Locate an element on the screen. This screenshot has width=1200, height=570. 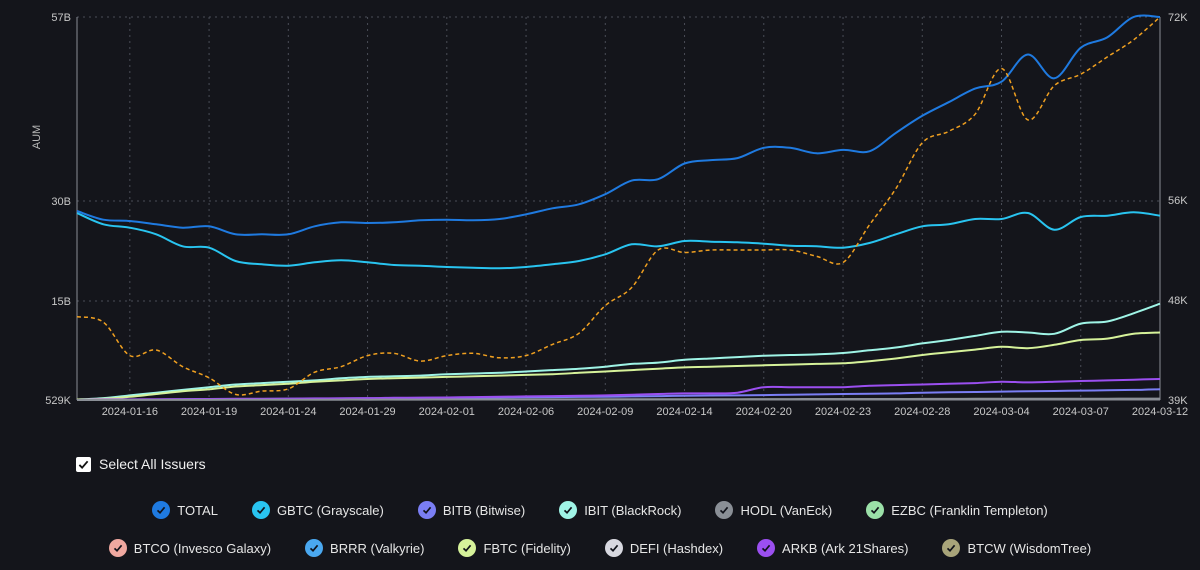
legend-item-ibit-blackrock: IBIT (BlackRock) is located at coordinates (620, 510).